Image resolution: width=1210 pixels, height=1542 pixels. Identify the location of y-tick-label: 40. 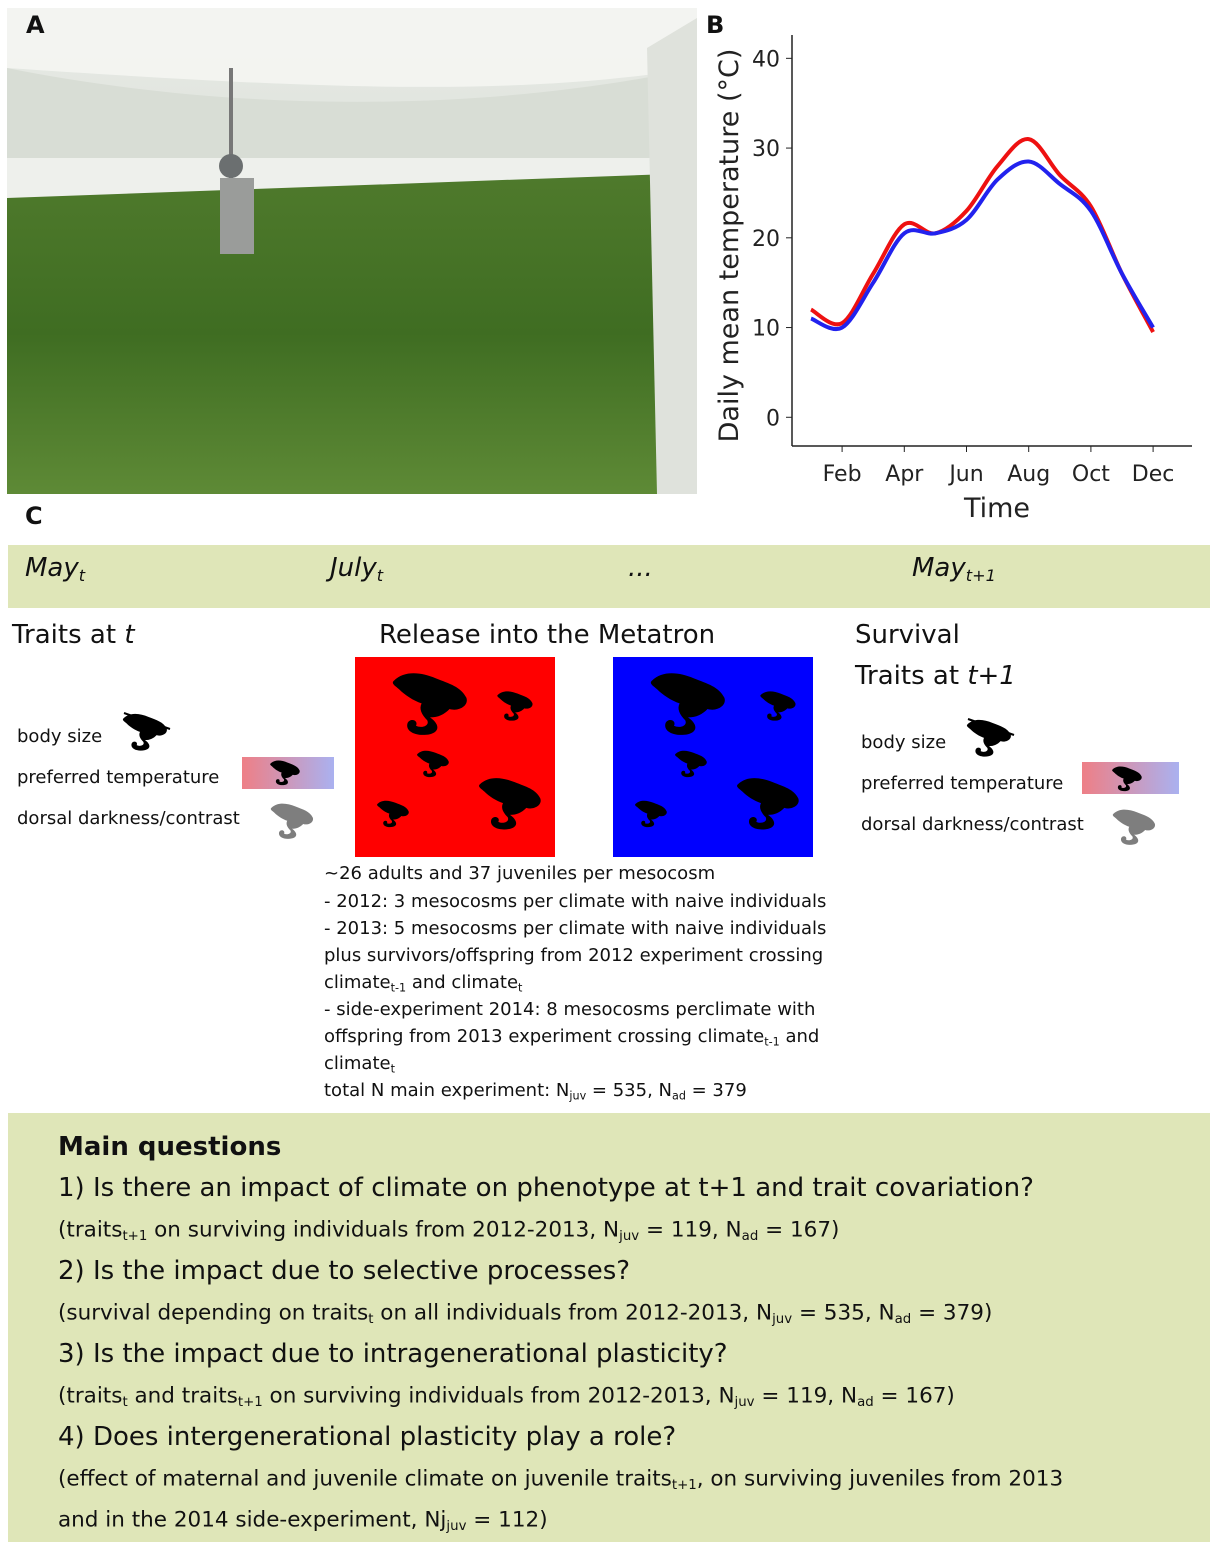
(766, 59).